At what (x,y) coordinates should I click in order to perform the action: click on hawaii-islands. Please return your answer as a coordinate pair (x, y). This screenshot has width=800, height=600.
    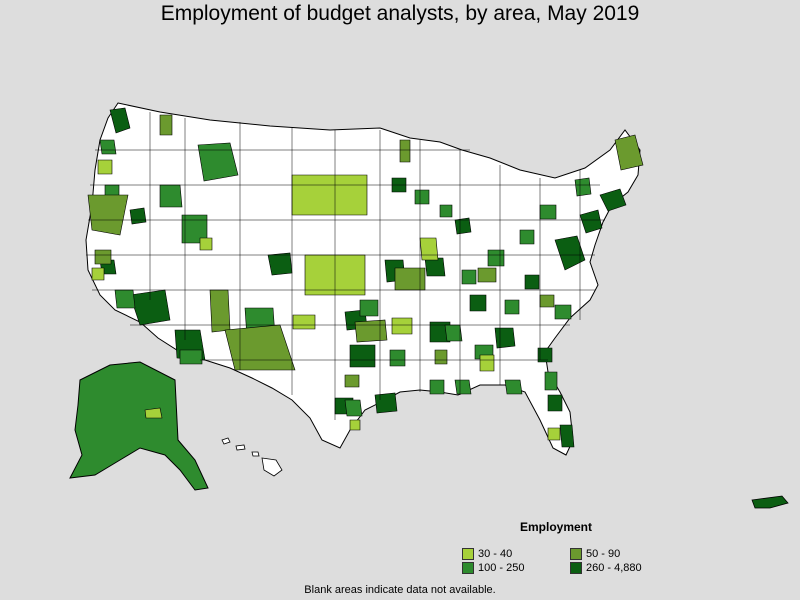
    Looking at the image, I should click on (252, 457).